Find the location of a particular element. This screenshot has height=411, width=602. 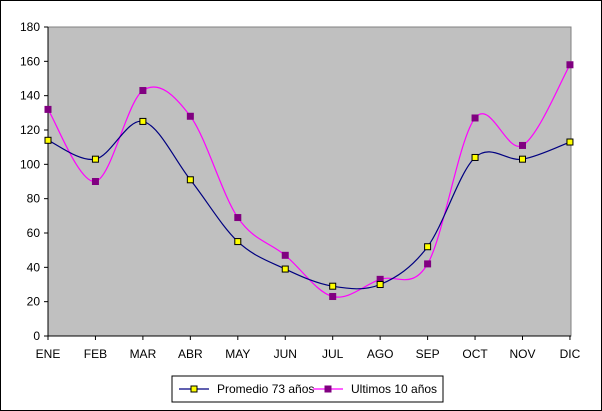

x-tick-label: ENE is located at coordinates (48, 354).